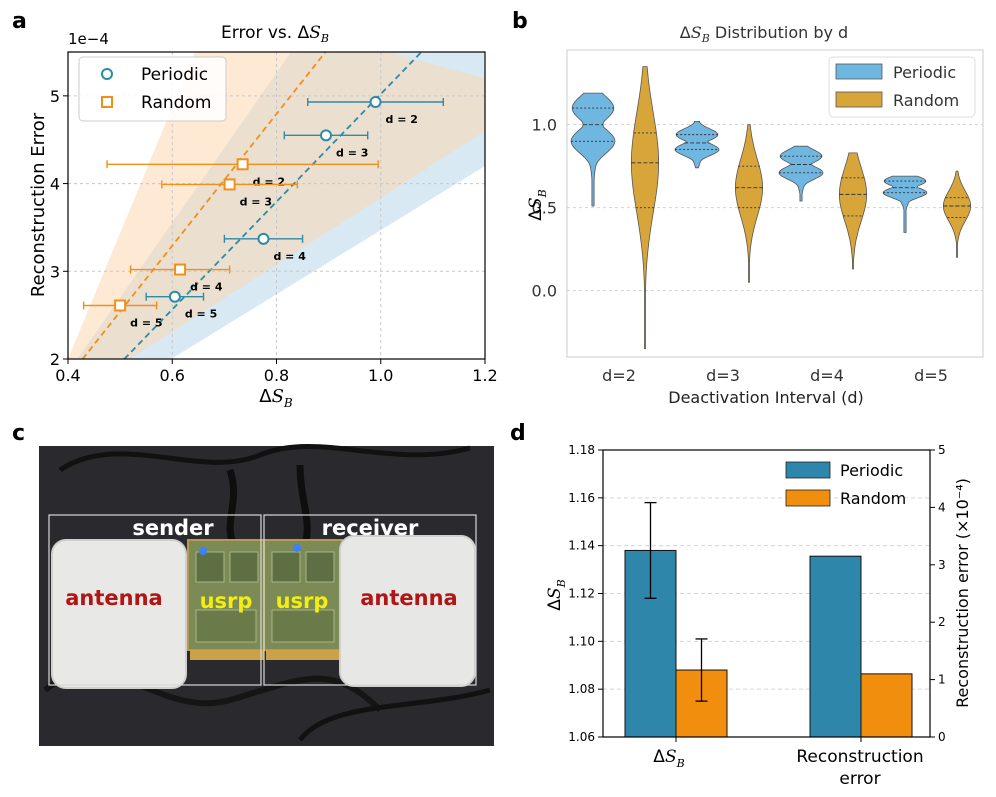  I want to click on panel-a-title: Error vs. ΔSB, so click(275, 34).